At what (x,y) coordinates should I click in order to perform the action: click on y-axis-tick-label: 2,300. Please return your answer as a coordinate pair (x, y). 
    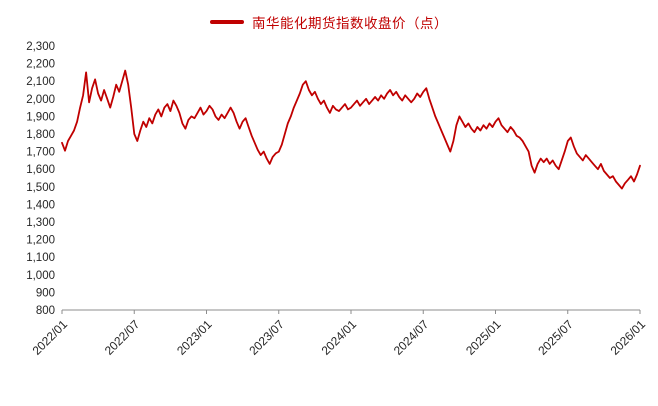
    Looking at the image, I should click on (40, 47).